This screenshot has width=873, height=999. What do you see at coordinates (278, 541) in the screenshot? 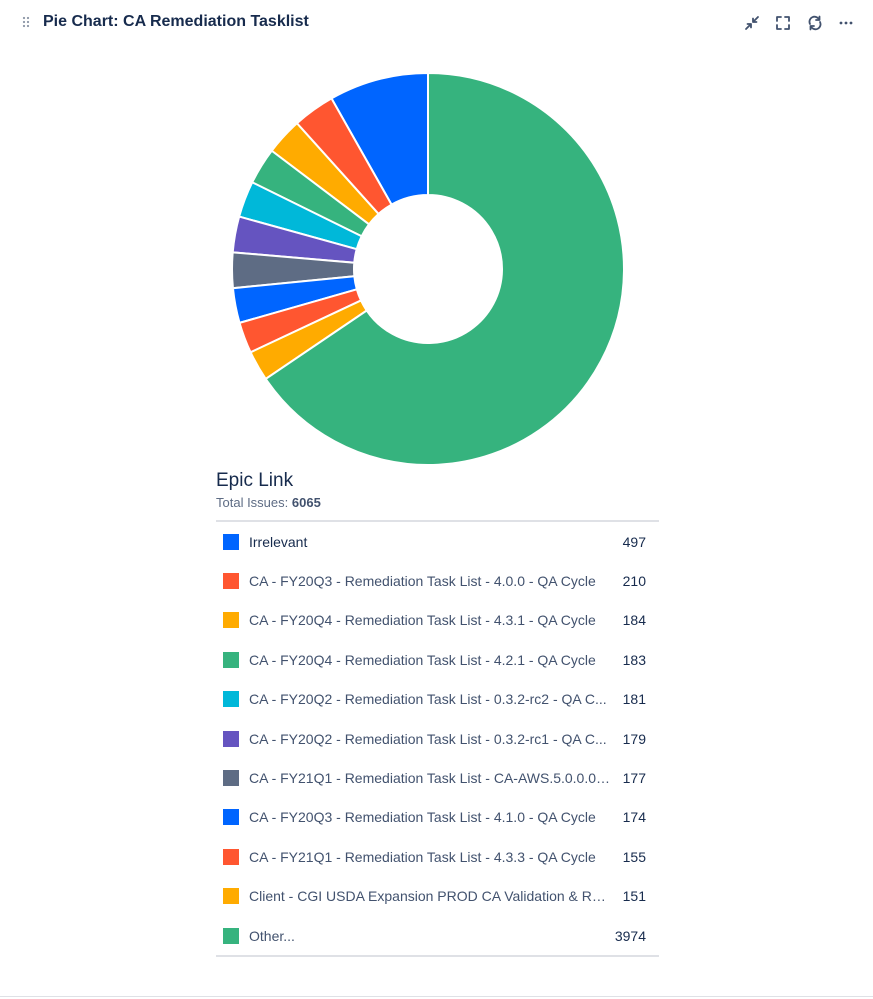
I see `legend-label: Irrelevant` at bounding box center [278, 541].